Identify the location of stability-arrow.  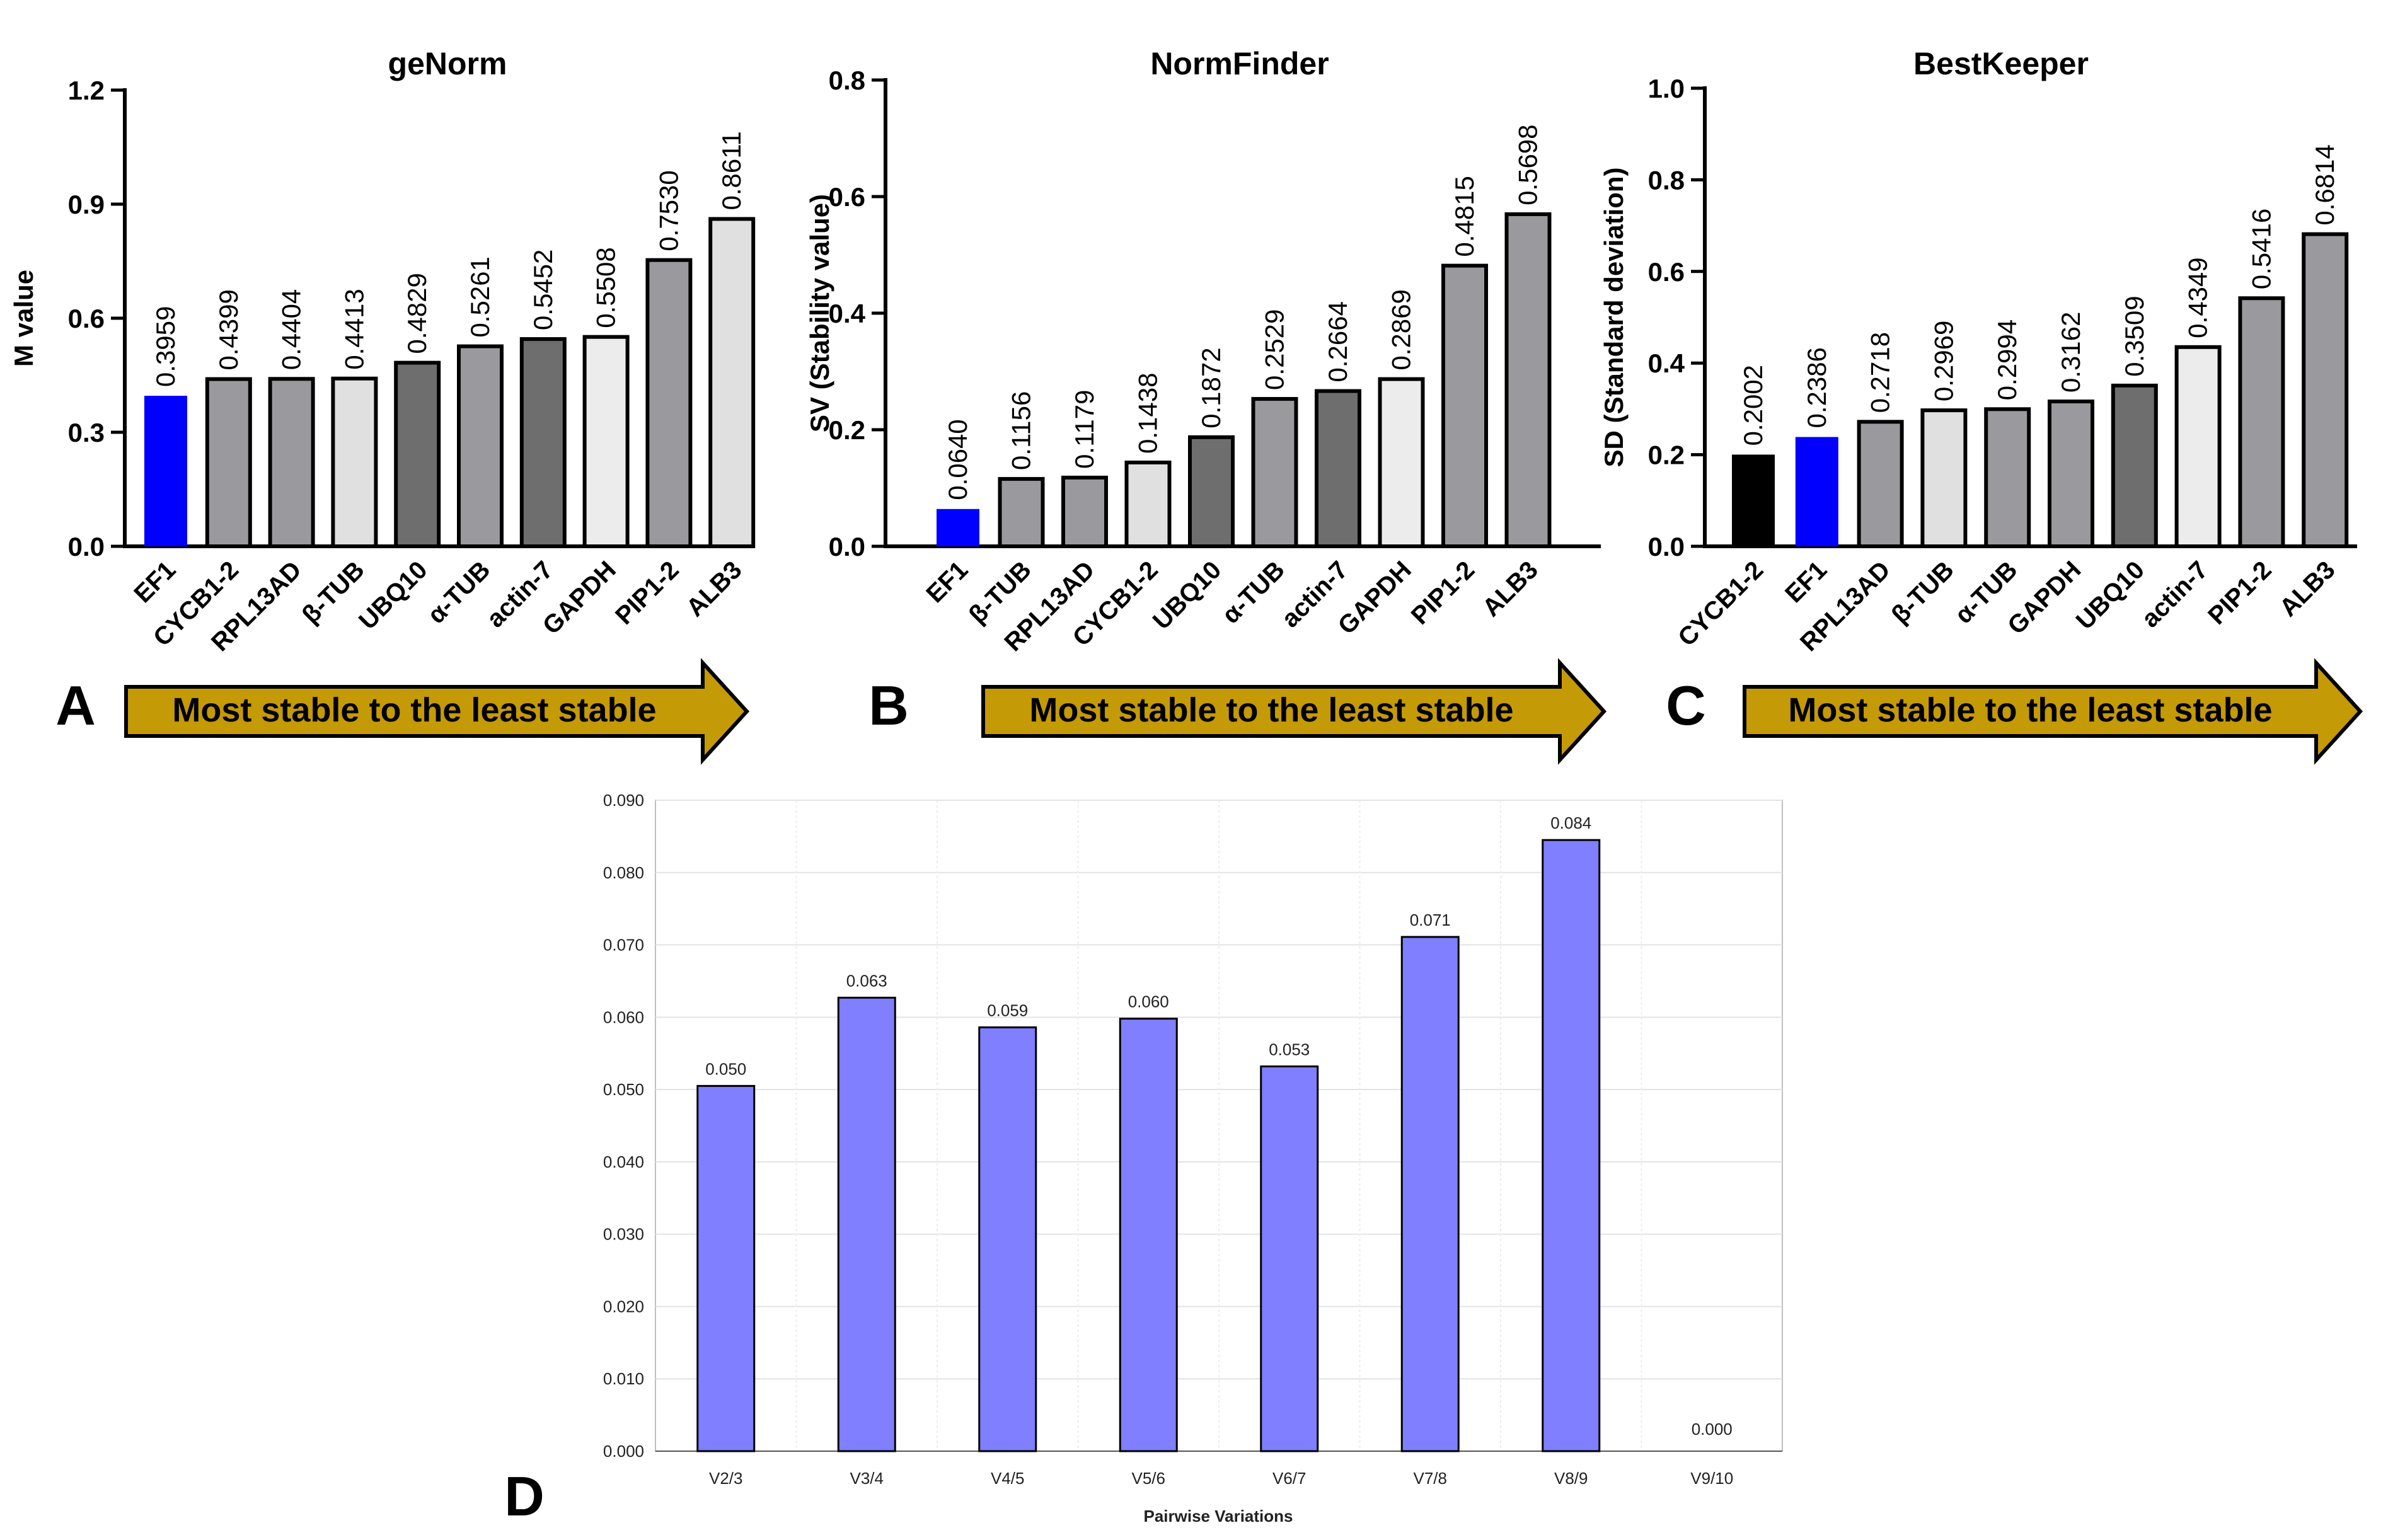
(437, 711).